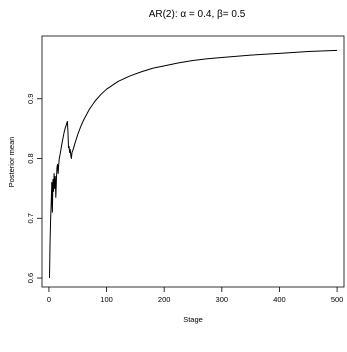 This screenshot has width=347, height=352. Describe the element at coordinates (30, 218) in the screenshot. I see `y-tick-label: 0.7` at that location.